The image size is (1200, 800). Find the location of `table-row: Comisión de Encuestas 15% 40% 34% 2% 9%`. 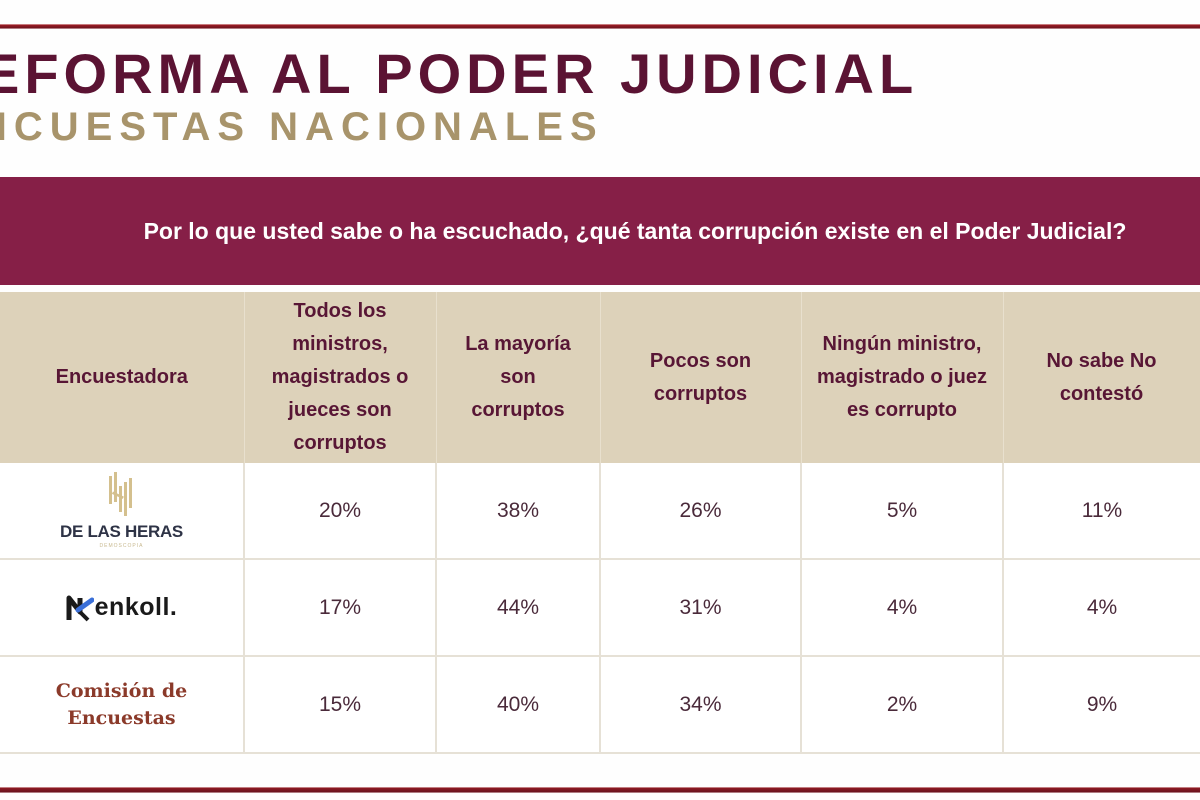

table-row: Comisión de Encuestas 15% 40% 34% 2% 9% is located at coordinates (600, 705).